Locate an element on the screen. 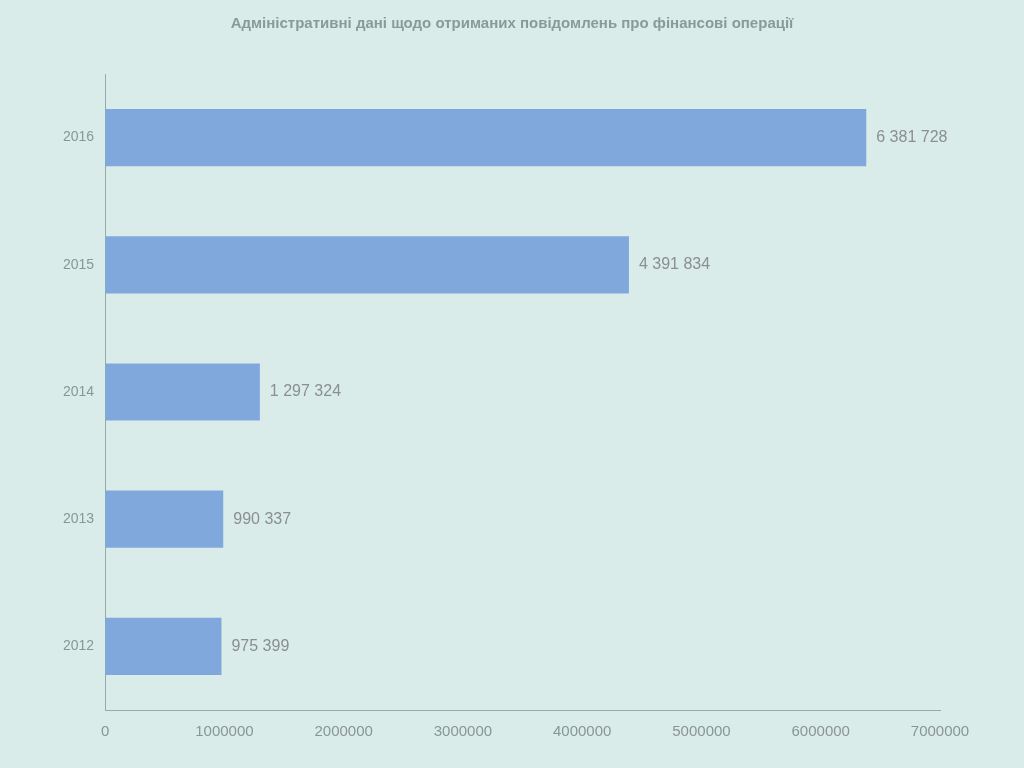 Image resolution: width=1024 pixels, height=768 pixels. data-label: 990 337 is located at coordinates (262, 518).